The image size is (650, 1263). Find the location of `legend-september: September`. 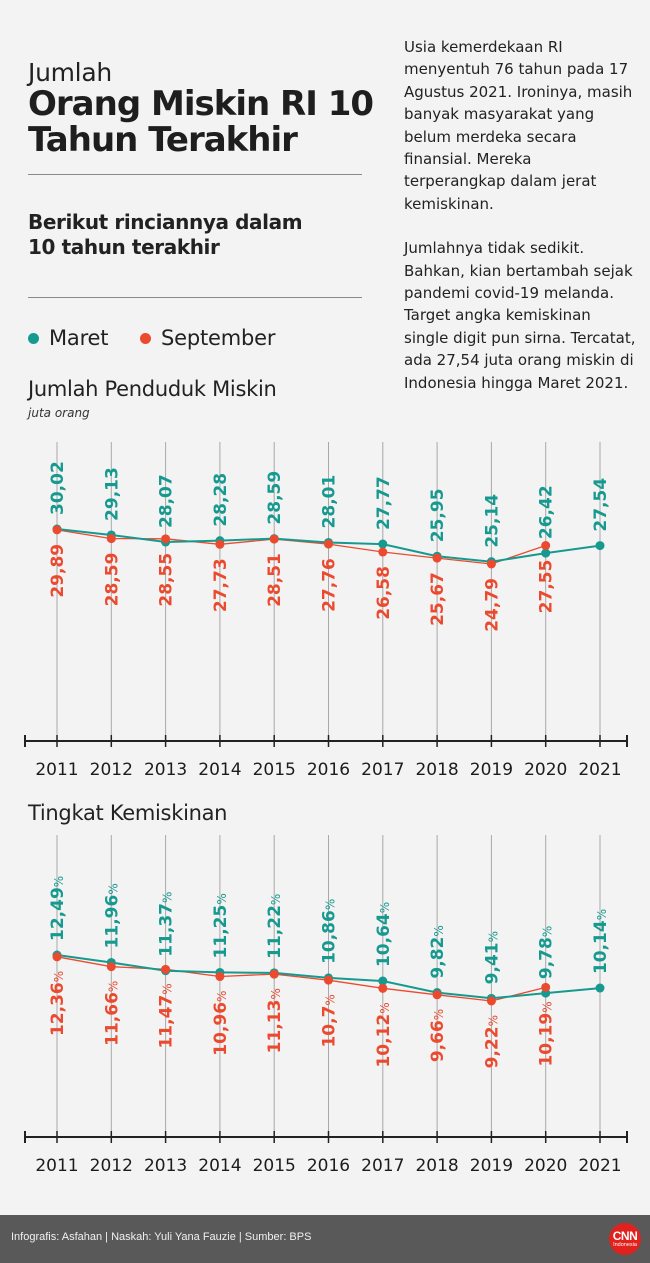

legend-september: September is located at coordinates (207, 338).